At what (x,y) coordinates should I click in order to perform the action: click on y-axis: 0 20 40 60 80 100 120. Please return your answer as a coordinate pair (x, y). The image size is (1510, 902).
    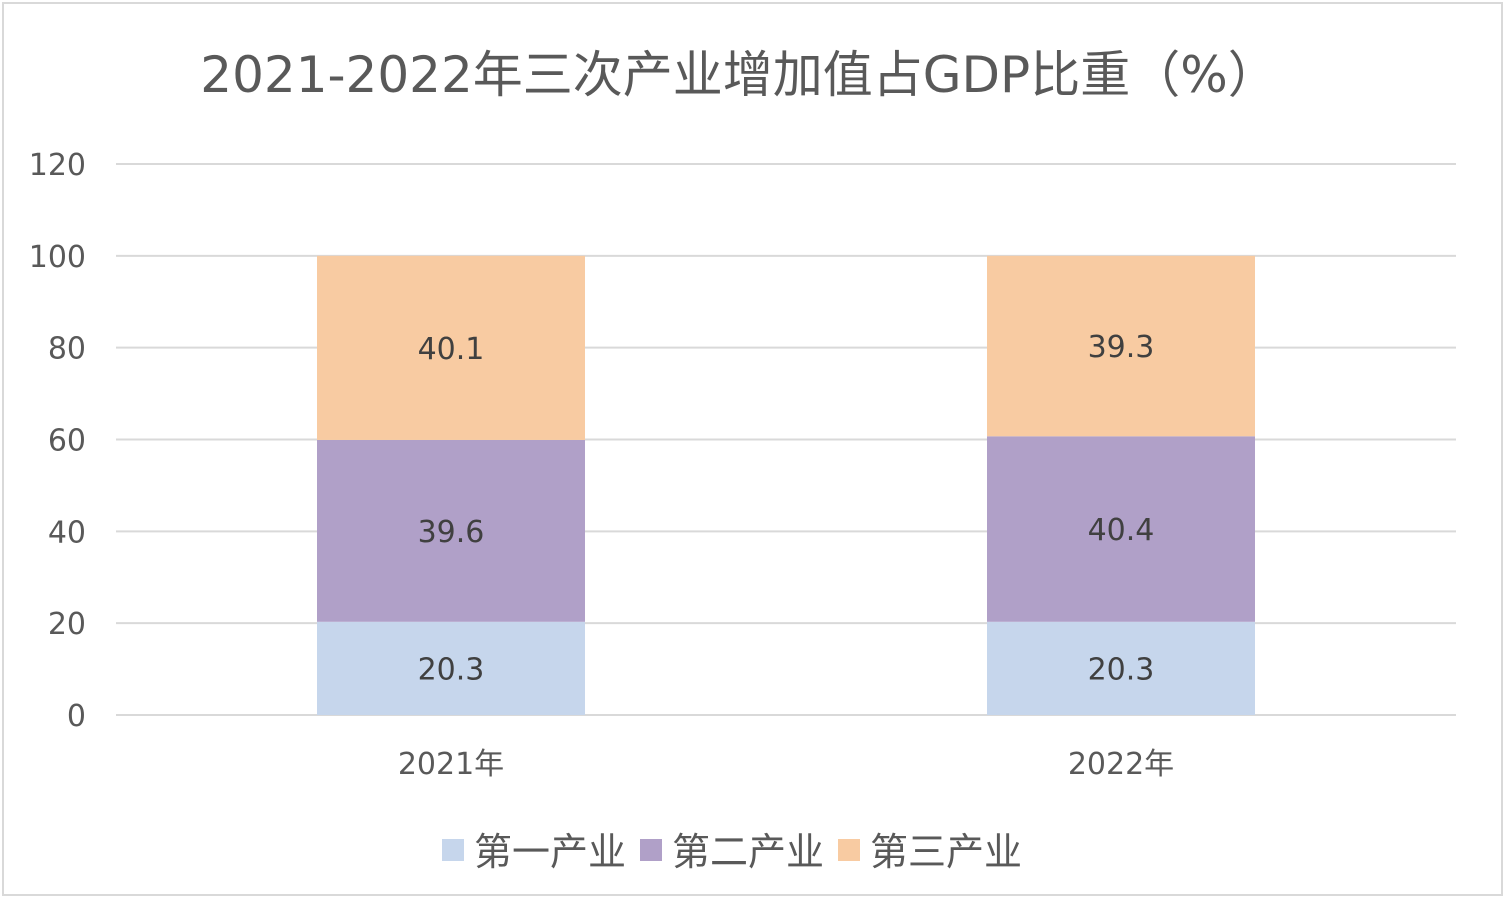
    Looking at the image, I should click on (57, 441).